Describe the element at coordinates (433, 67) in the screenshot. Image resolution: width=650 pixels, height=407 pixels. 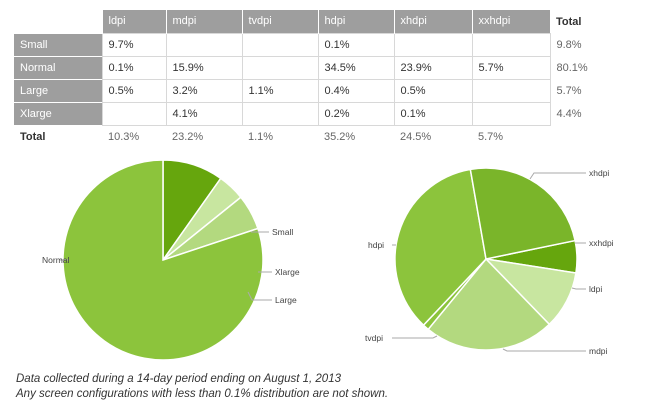
I see `table-cell: 23.9%` at that location.